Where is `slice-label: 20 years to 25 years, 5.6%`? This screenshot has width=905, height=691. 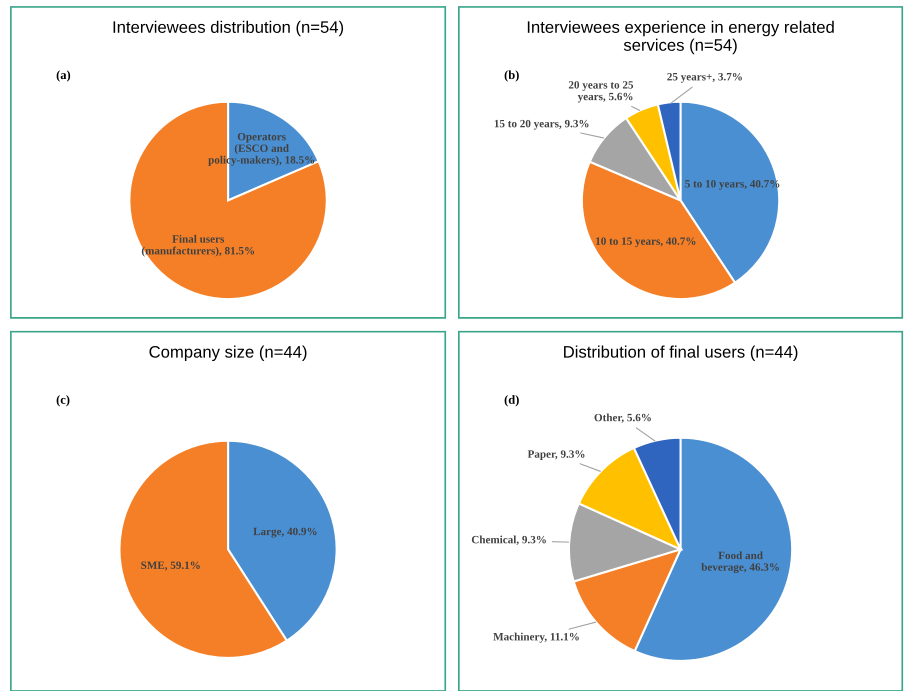
slice-label: 20 years to 25 years, 5.6% is located at coordinates (601, 92).